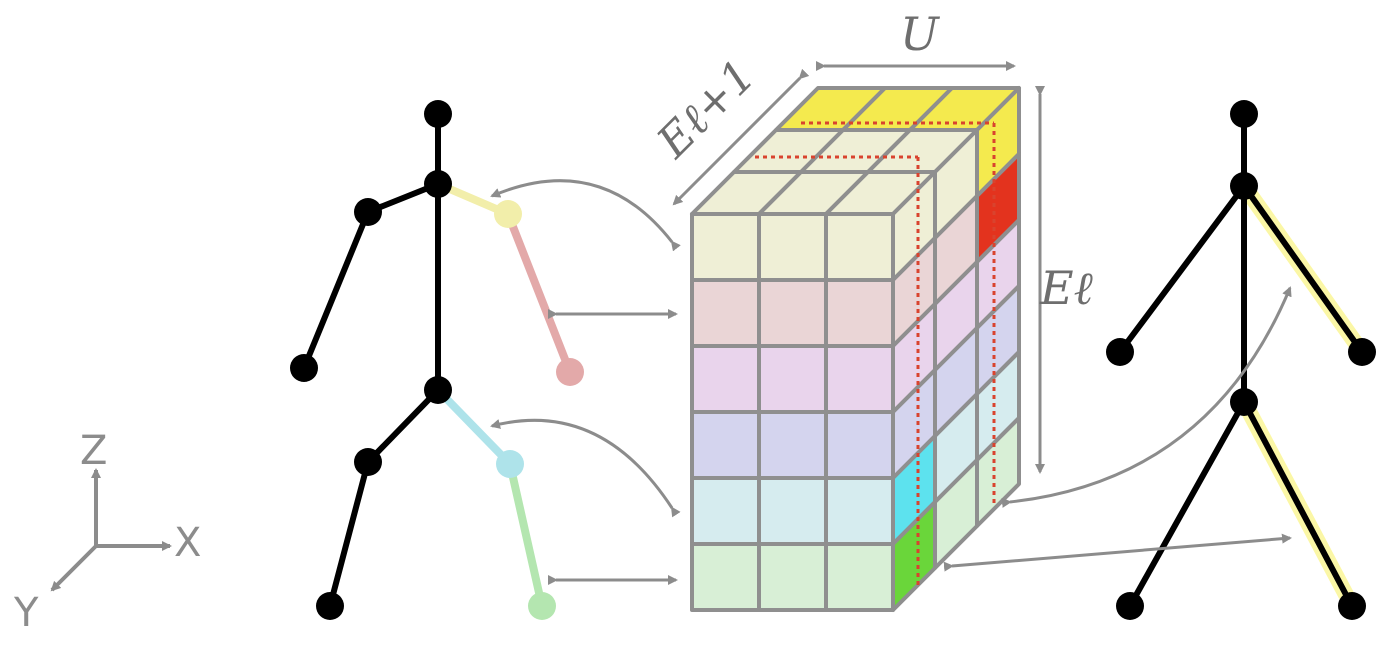 The height and width of the screenshot is (648, 1382). I want to click on depth-label: Eℓ+1, so click(706, 109).